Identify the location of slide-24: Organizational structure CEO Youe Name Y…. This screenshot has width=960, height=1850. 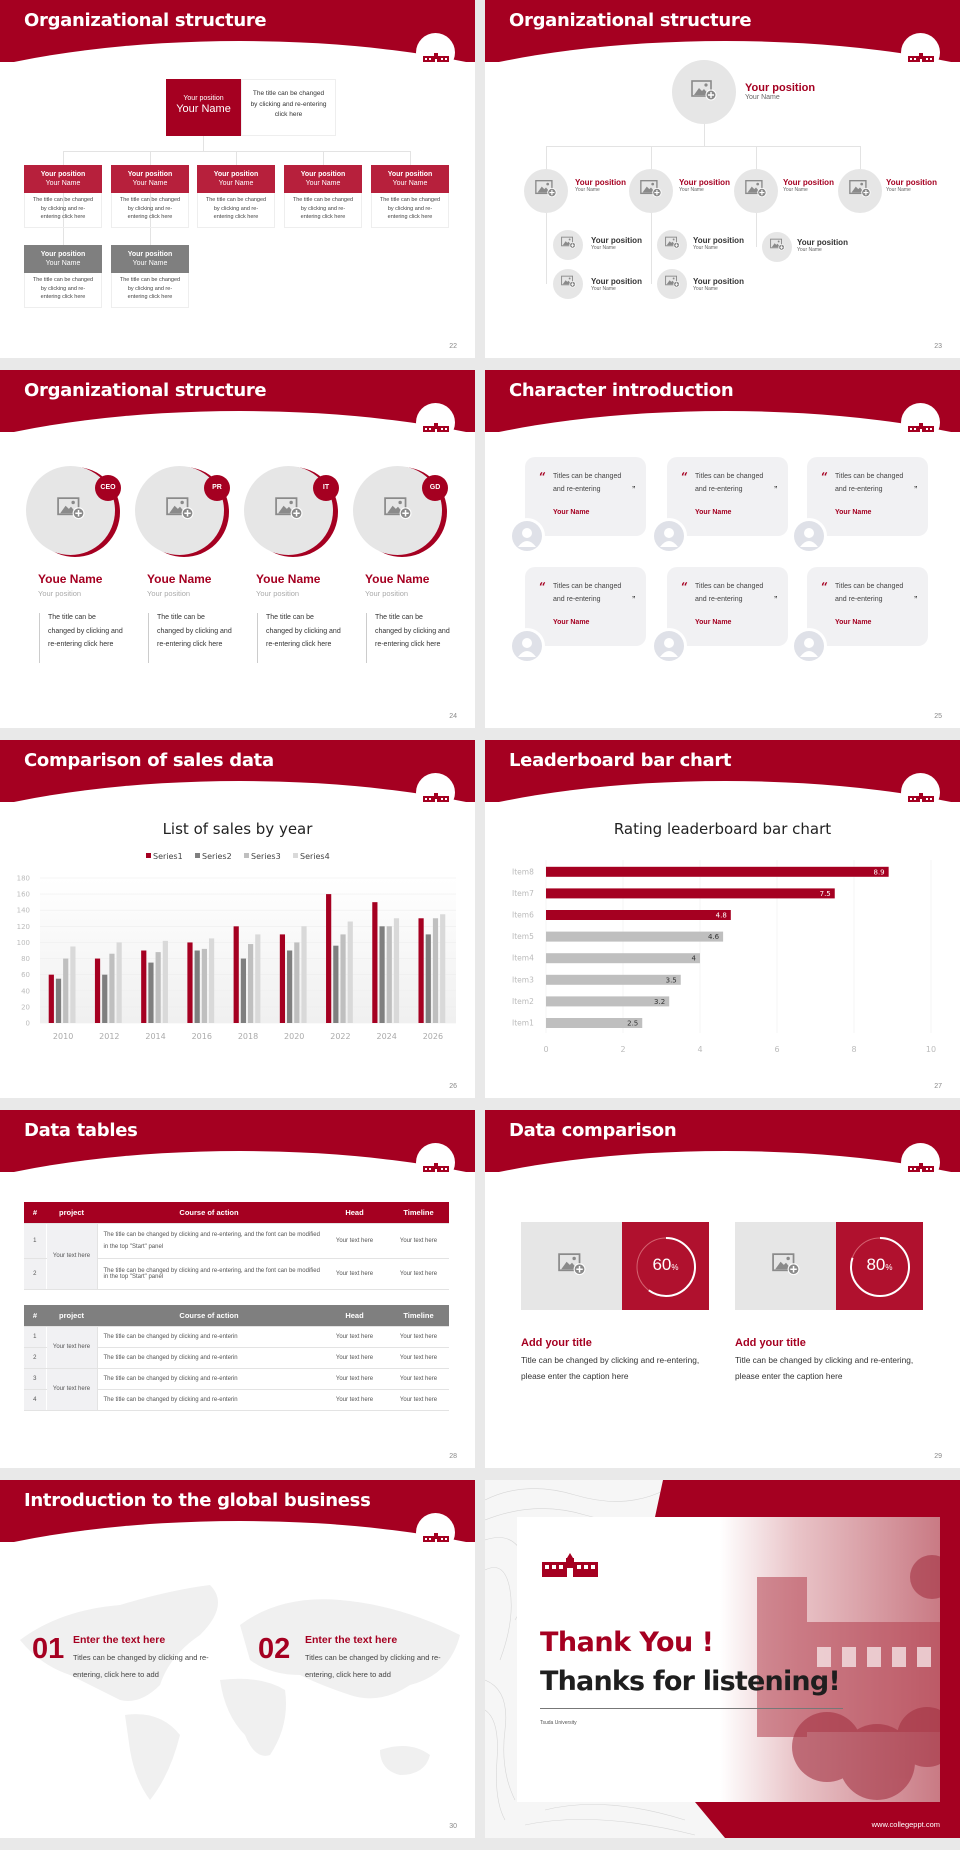
(237, 549).